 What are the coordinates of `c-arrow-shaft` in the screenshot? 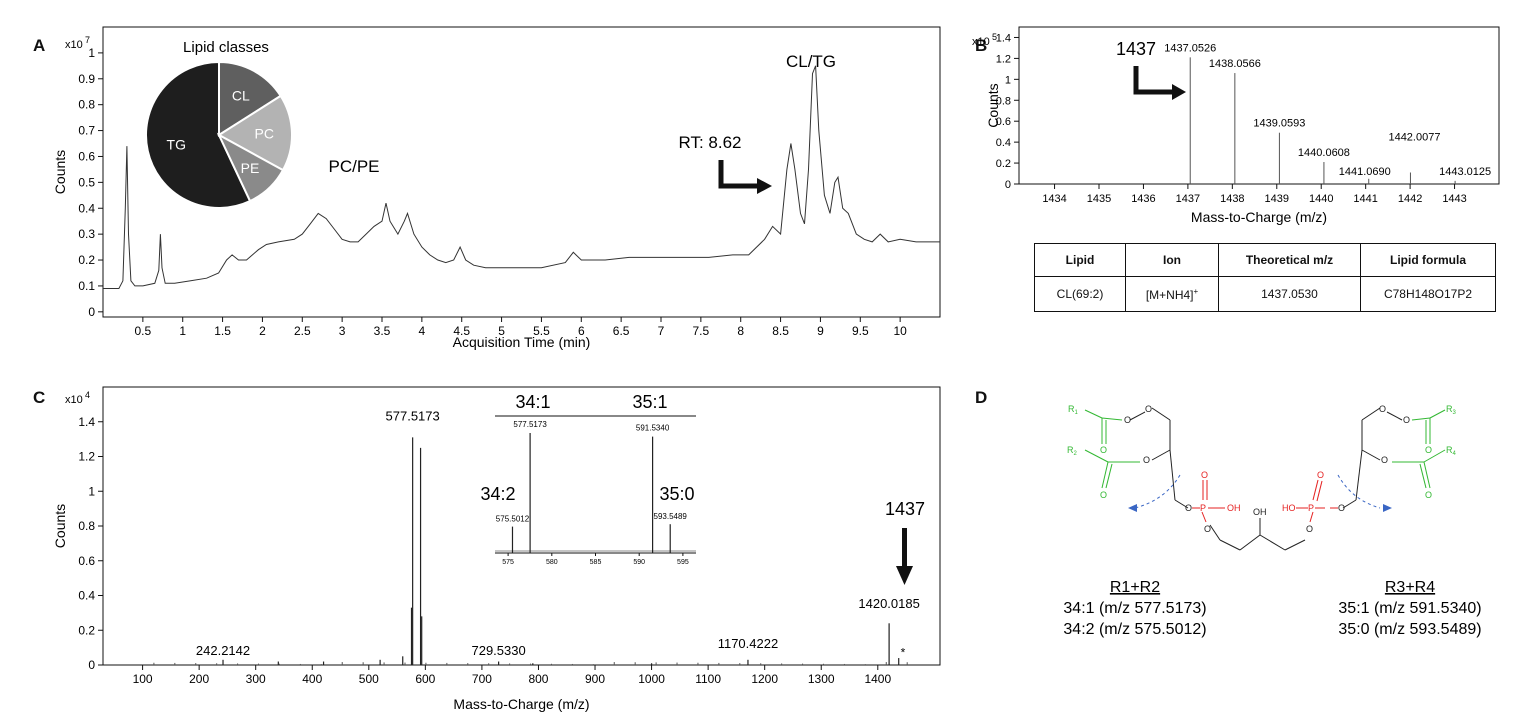 It's located at (904, 548).